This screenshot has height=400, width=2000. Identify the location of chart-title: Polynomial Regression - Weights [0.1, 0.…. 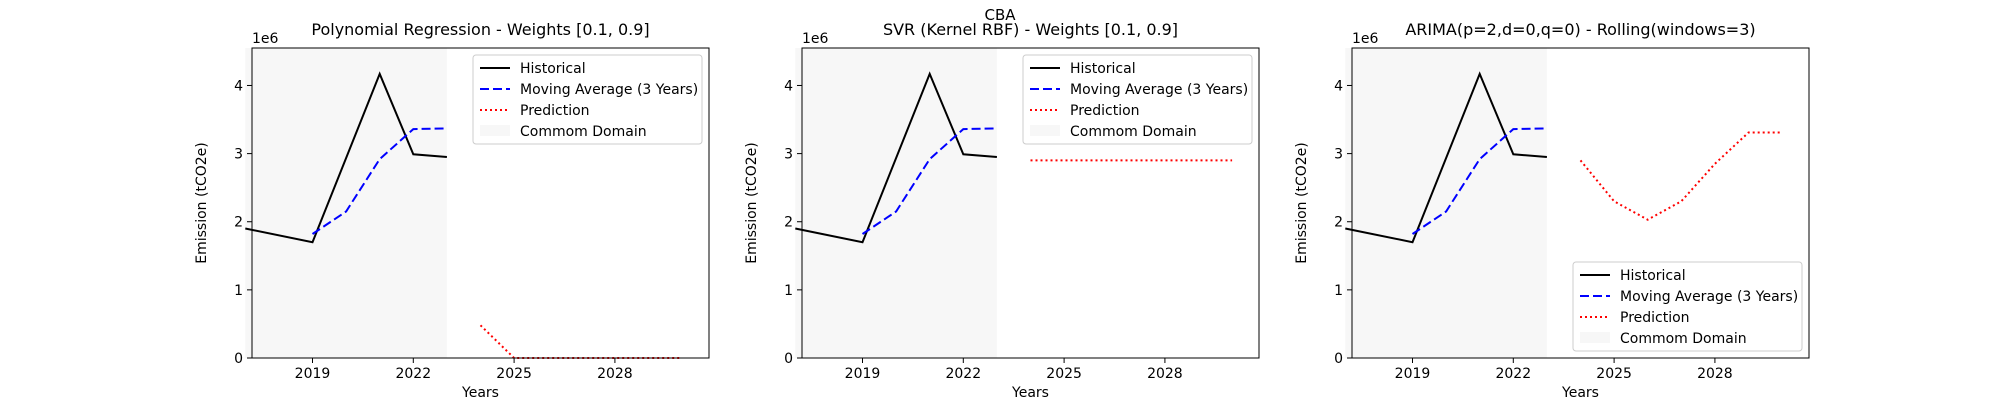
(480, 29).